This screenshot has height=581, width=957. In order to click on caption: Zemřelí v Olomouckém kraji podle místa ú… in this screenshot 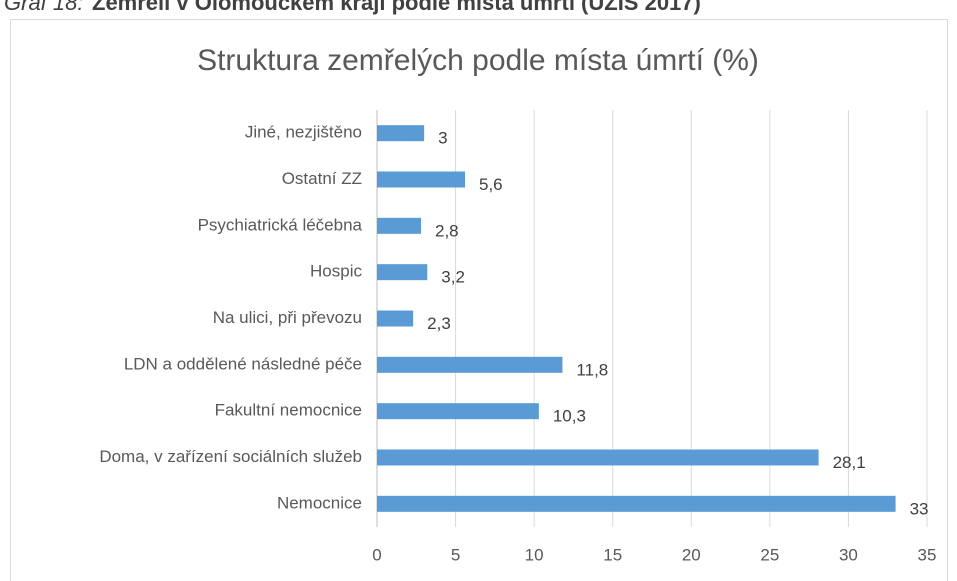, I will do `click(396, 7)`.